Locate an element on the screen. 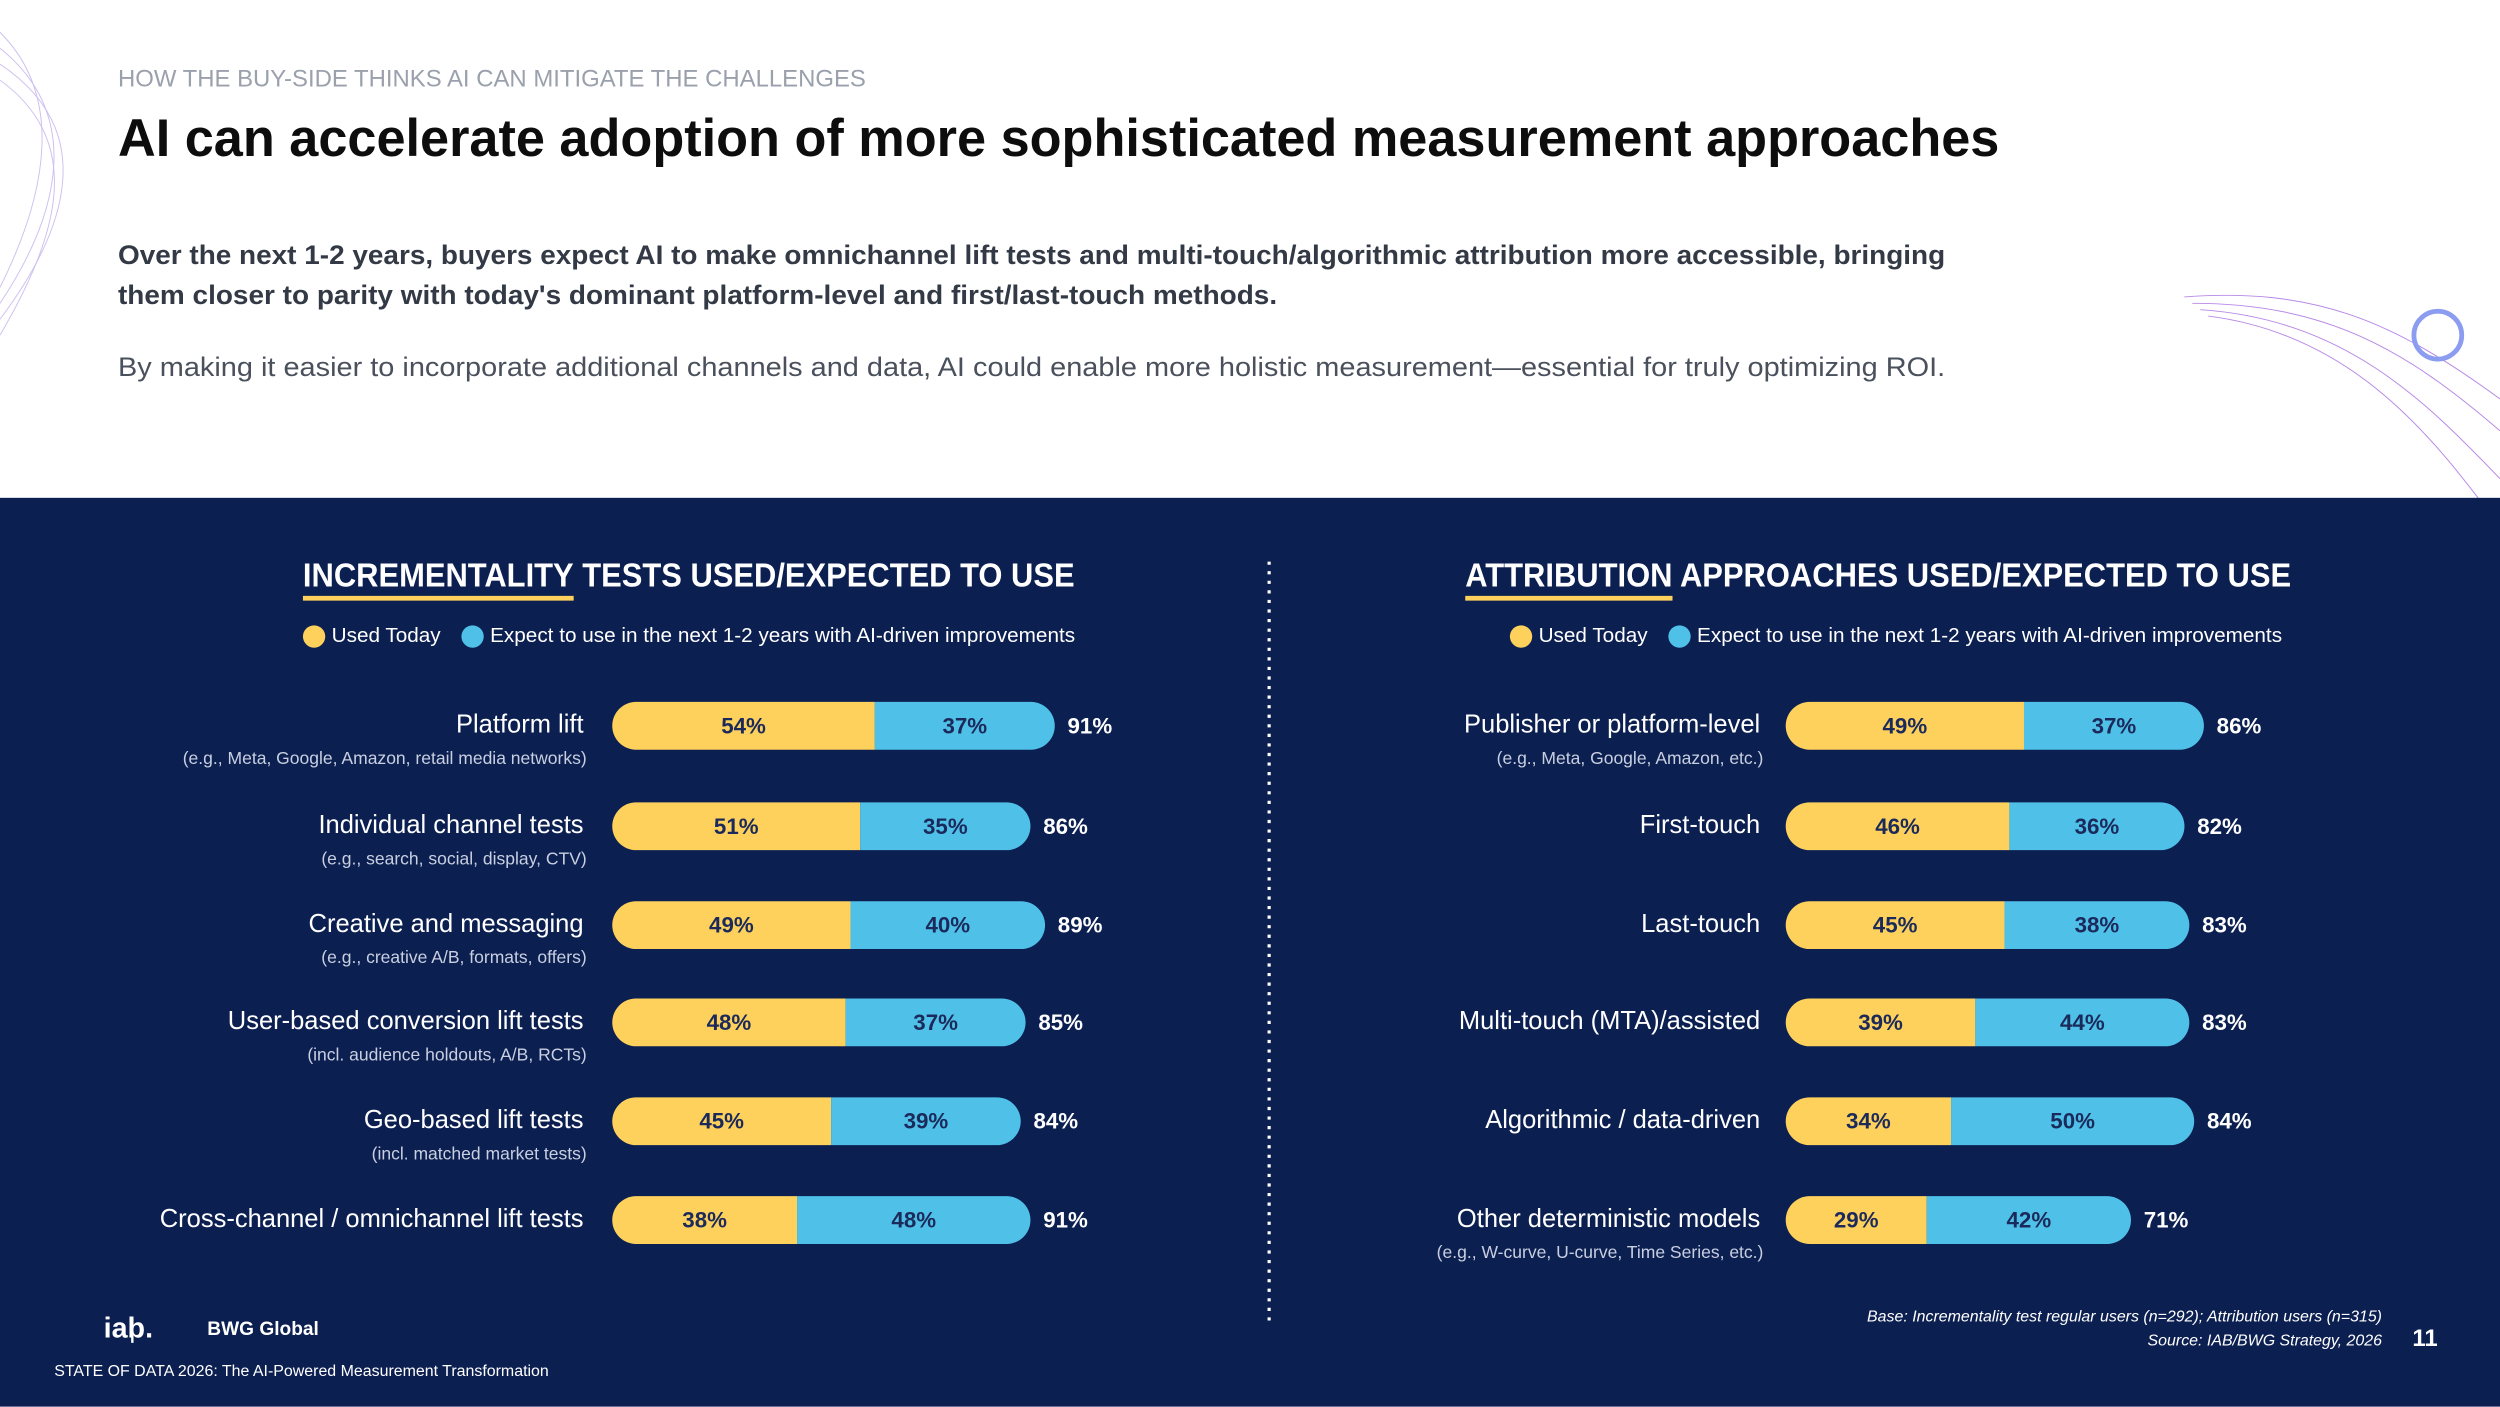  category-label: Multi-touch (MTA)/assisted is located at coordinates (1609, 1021).